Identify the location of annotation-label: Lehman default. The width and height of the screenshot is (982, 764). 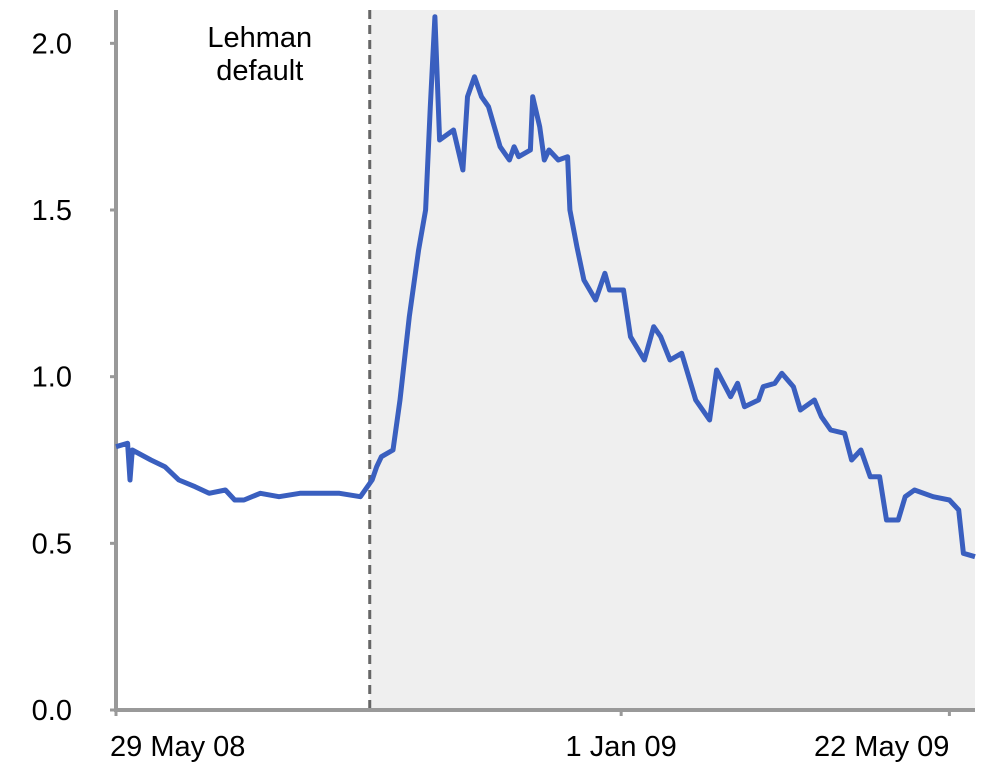
(260, 54).